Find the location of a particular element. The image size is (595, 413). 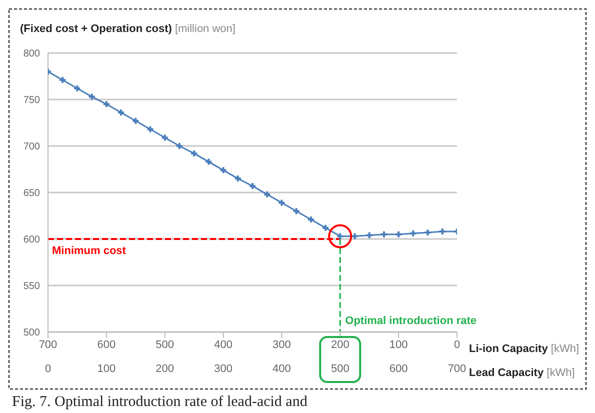

y-tick-label: 800 is located at coordinates (31, 54).